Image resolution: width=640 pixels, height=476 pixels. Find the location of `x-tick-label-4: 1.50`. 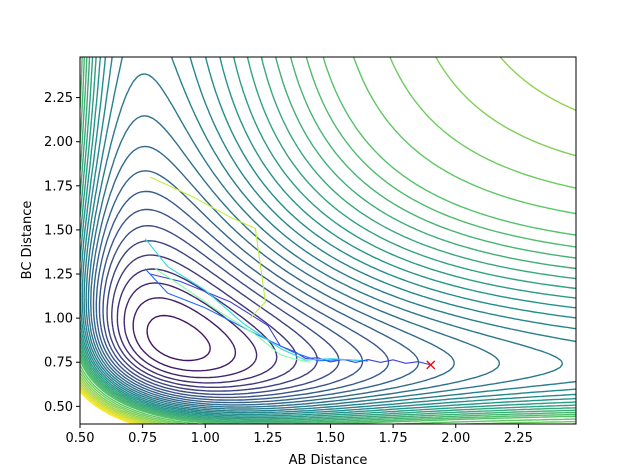

x-tick-label-4: 1.50 is located at coordinates (330, 438).